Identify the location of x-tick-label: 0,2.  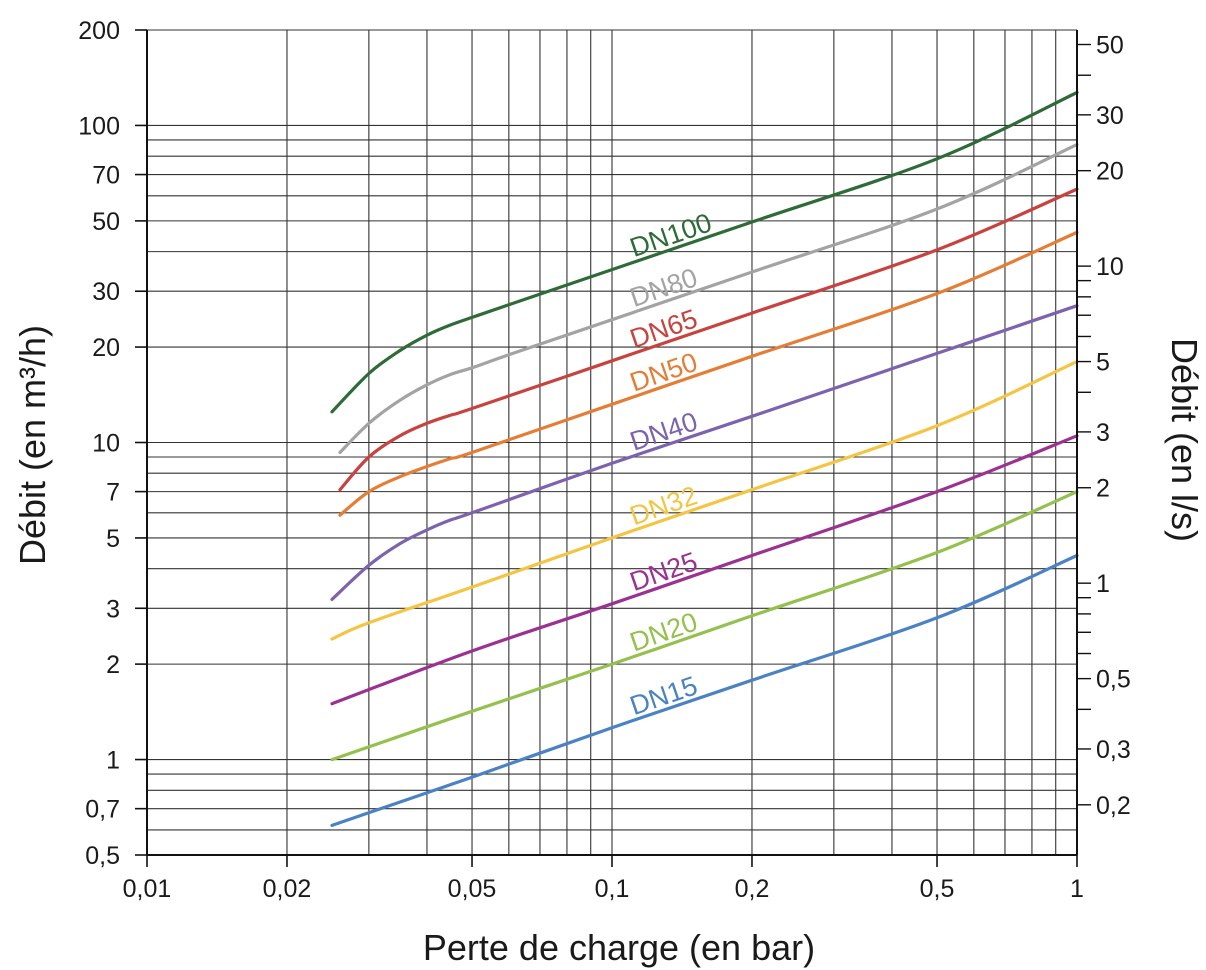
(752, 889).